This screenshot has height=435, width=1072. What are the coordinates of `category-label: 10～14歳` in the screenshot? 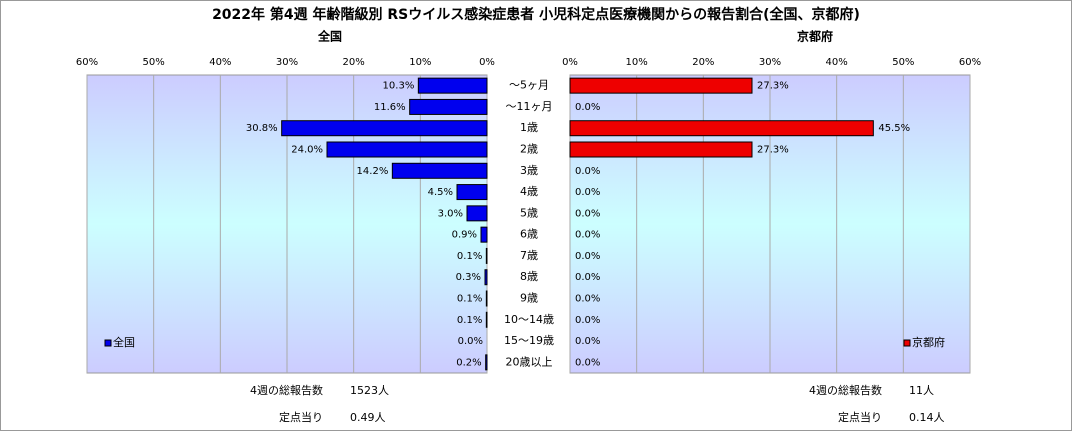 It's located at (529, 319).